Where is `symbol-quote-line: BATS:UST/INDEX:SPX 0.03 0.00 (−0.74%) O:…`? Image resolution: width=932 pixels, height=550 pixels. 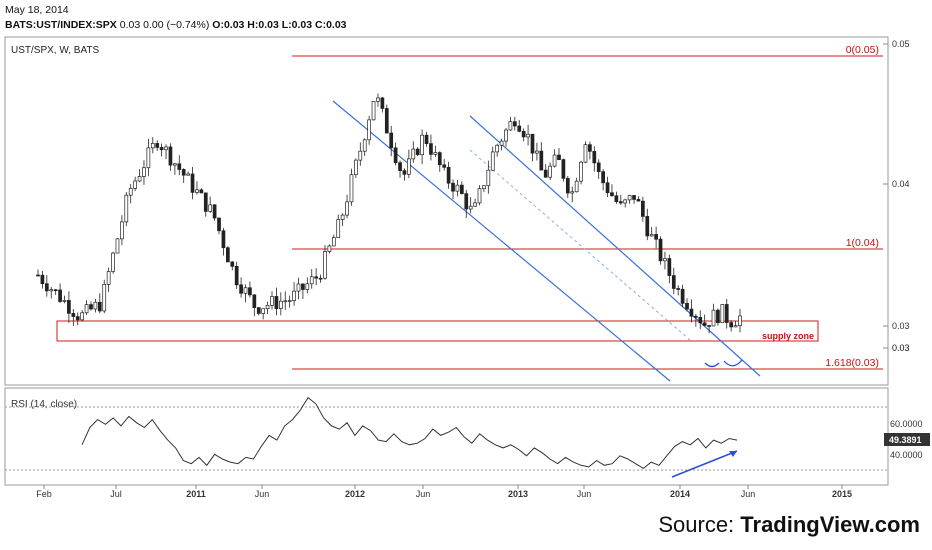 symbol-quote-line: BATS:UST/INDEX:SPX 0.03 0.00 (−0.74%) O:… is located at coordinates (176, 25).